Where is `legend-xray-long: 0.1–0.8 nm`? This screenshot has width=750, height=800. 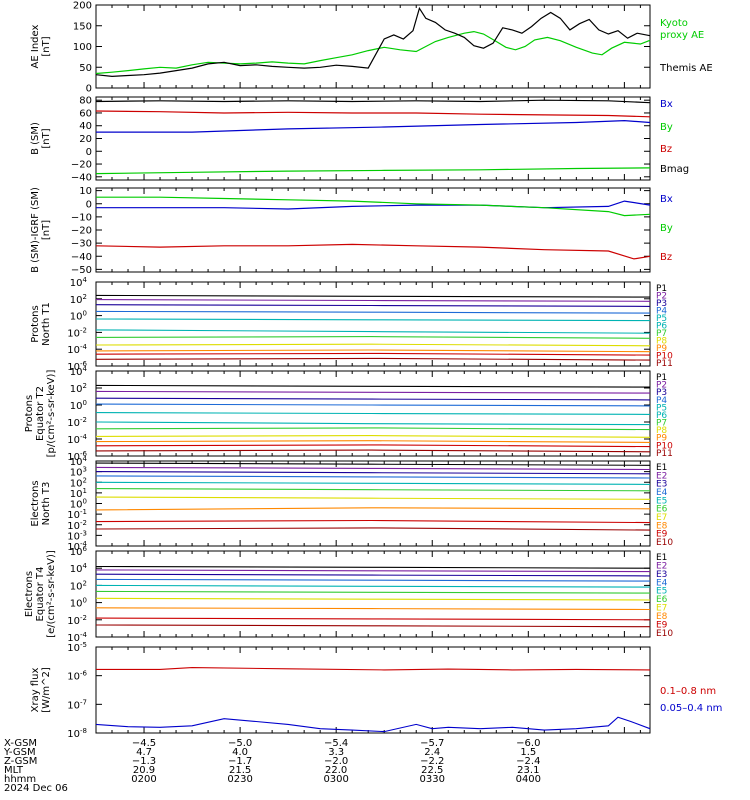 legend-xray-long: 0.1–0.8 nm is located at coordinates (688, 691).